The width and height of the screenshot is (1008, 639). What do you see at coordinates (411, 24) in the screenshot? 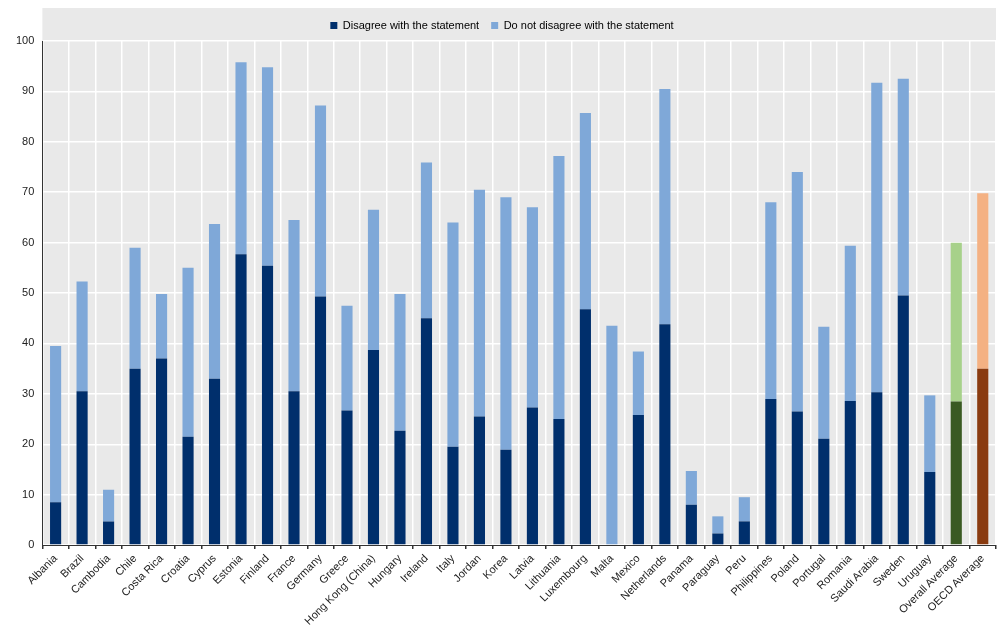
I see `legend-label: Disagree with the statement` at bounding box center [411, 24].